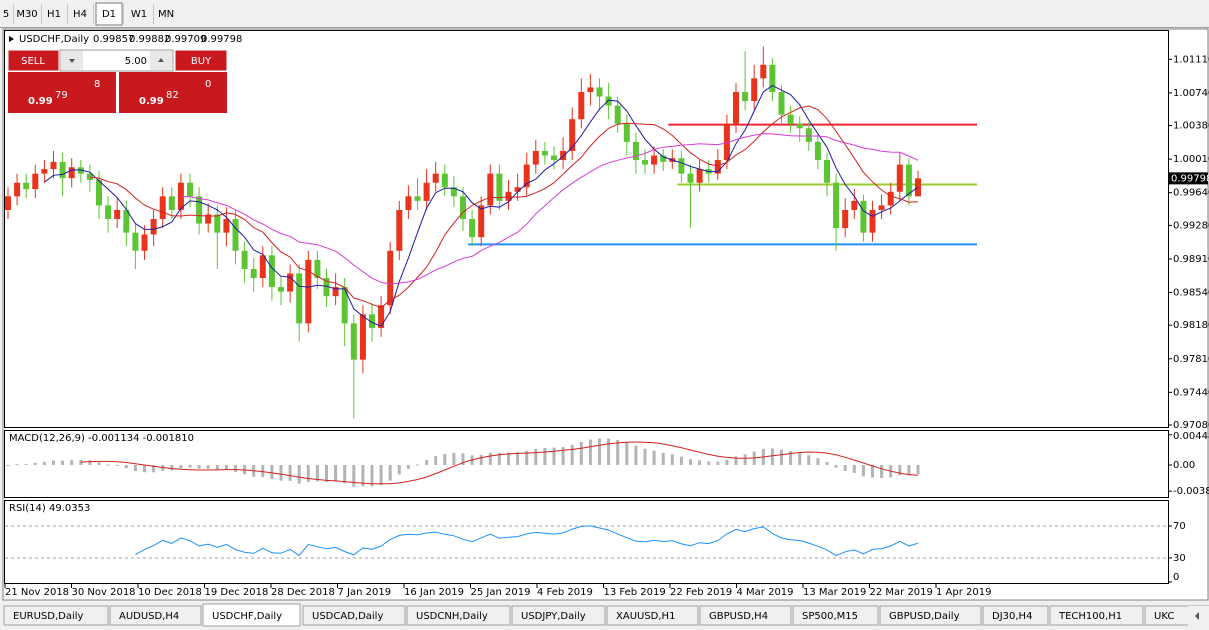 This screenshot has height=630, width=1209. I want to click on symbol-tab-label: USDJPY,Daily, so click(553, 616).